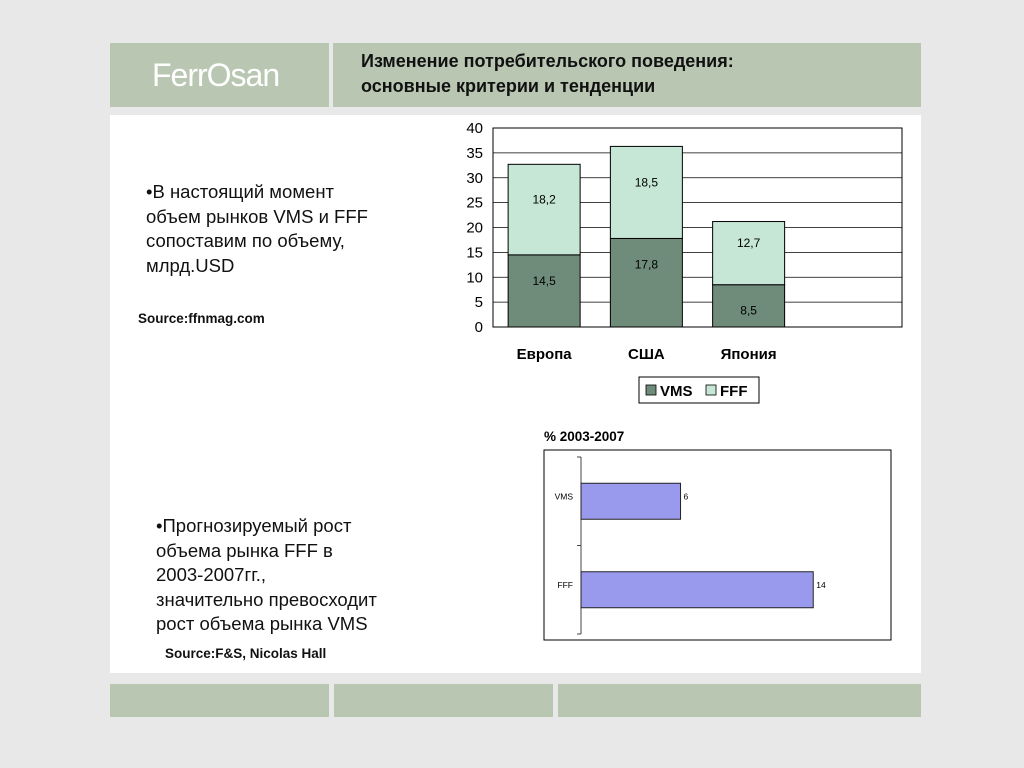  I want to click on x-category-label: Япония, so click(749, 354).